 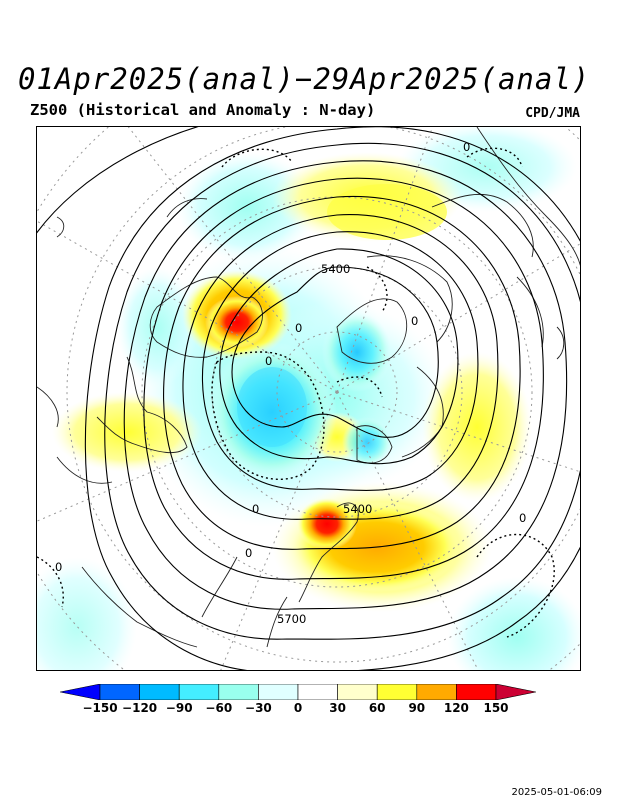 I want to click on colorbar-tick-label: 60, so click(x=377, y=708).